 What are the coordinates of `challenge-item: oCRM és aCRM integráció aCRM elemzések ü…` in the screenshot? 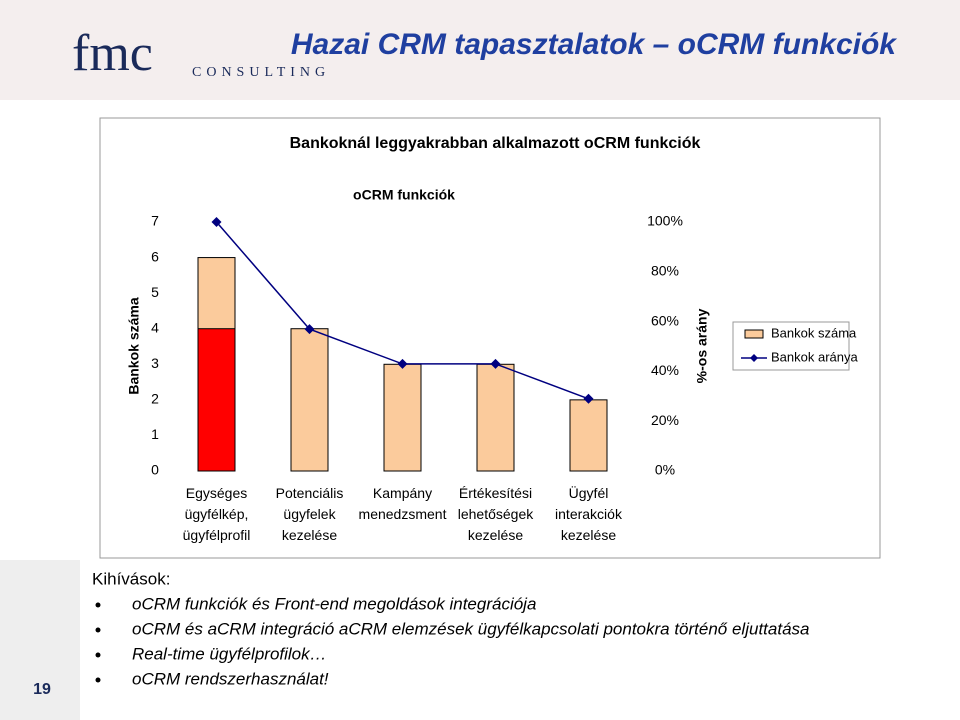 It's located at (470, 628).